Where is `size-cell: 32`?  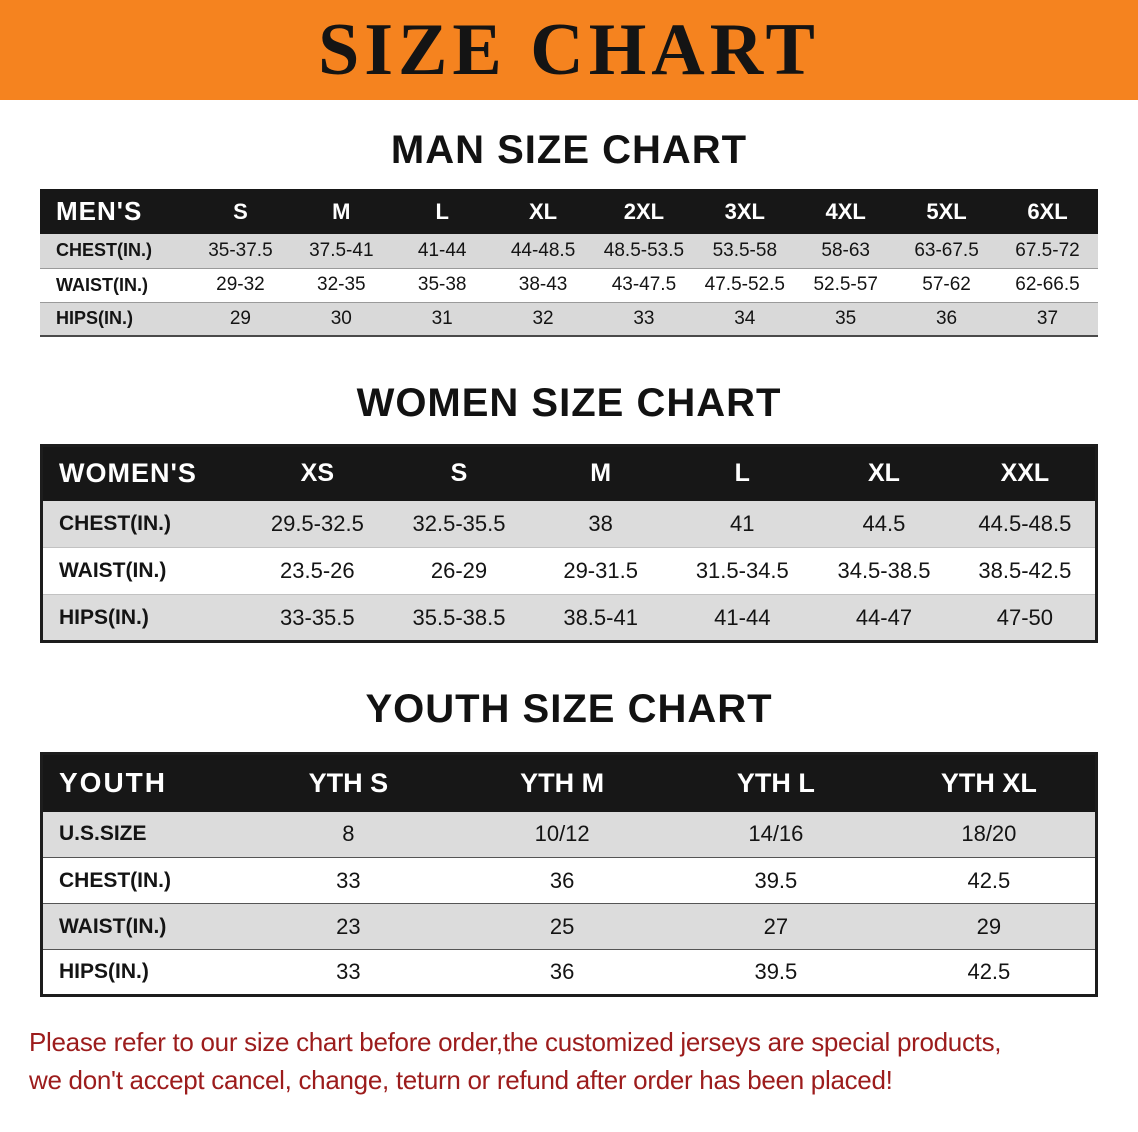 size-cell: 32 is located at coordinates (543, 318).